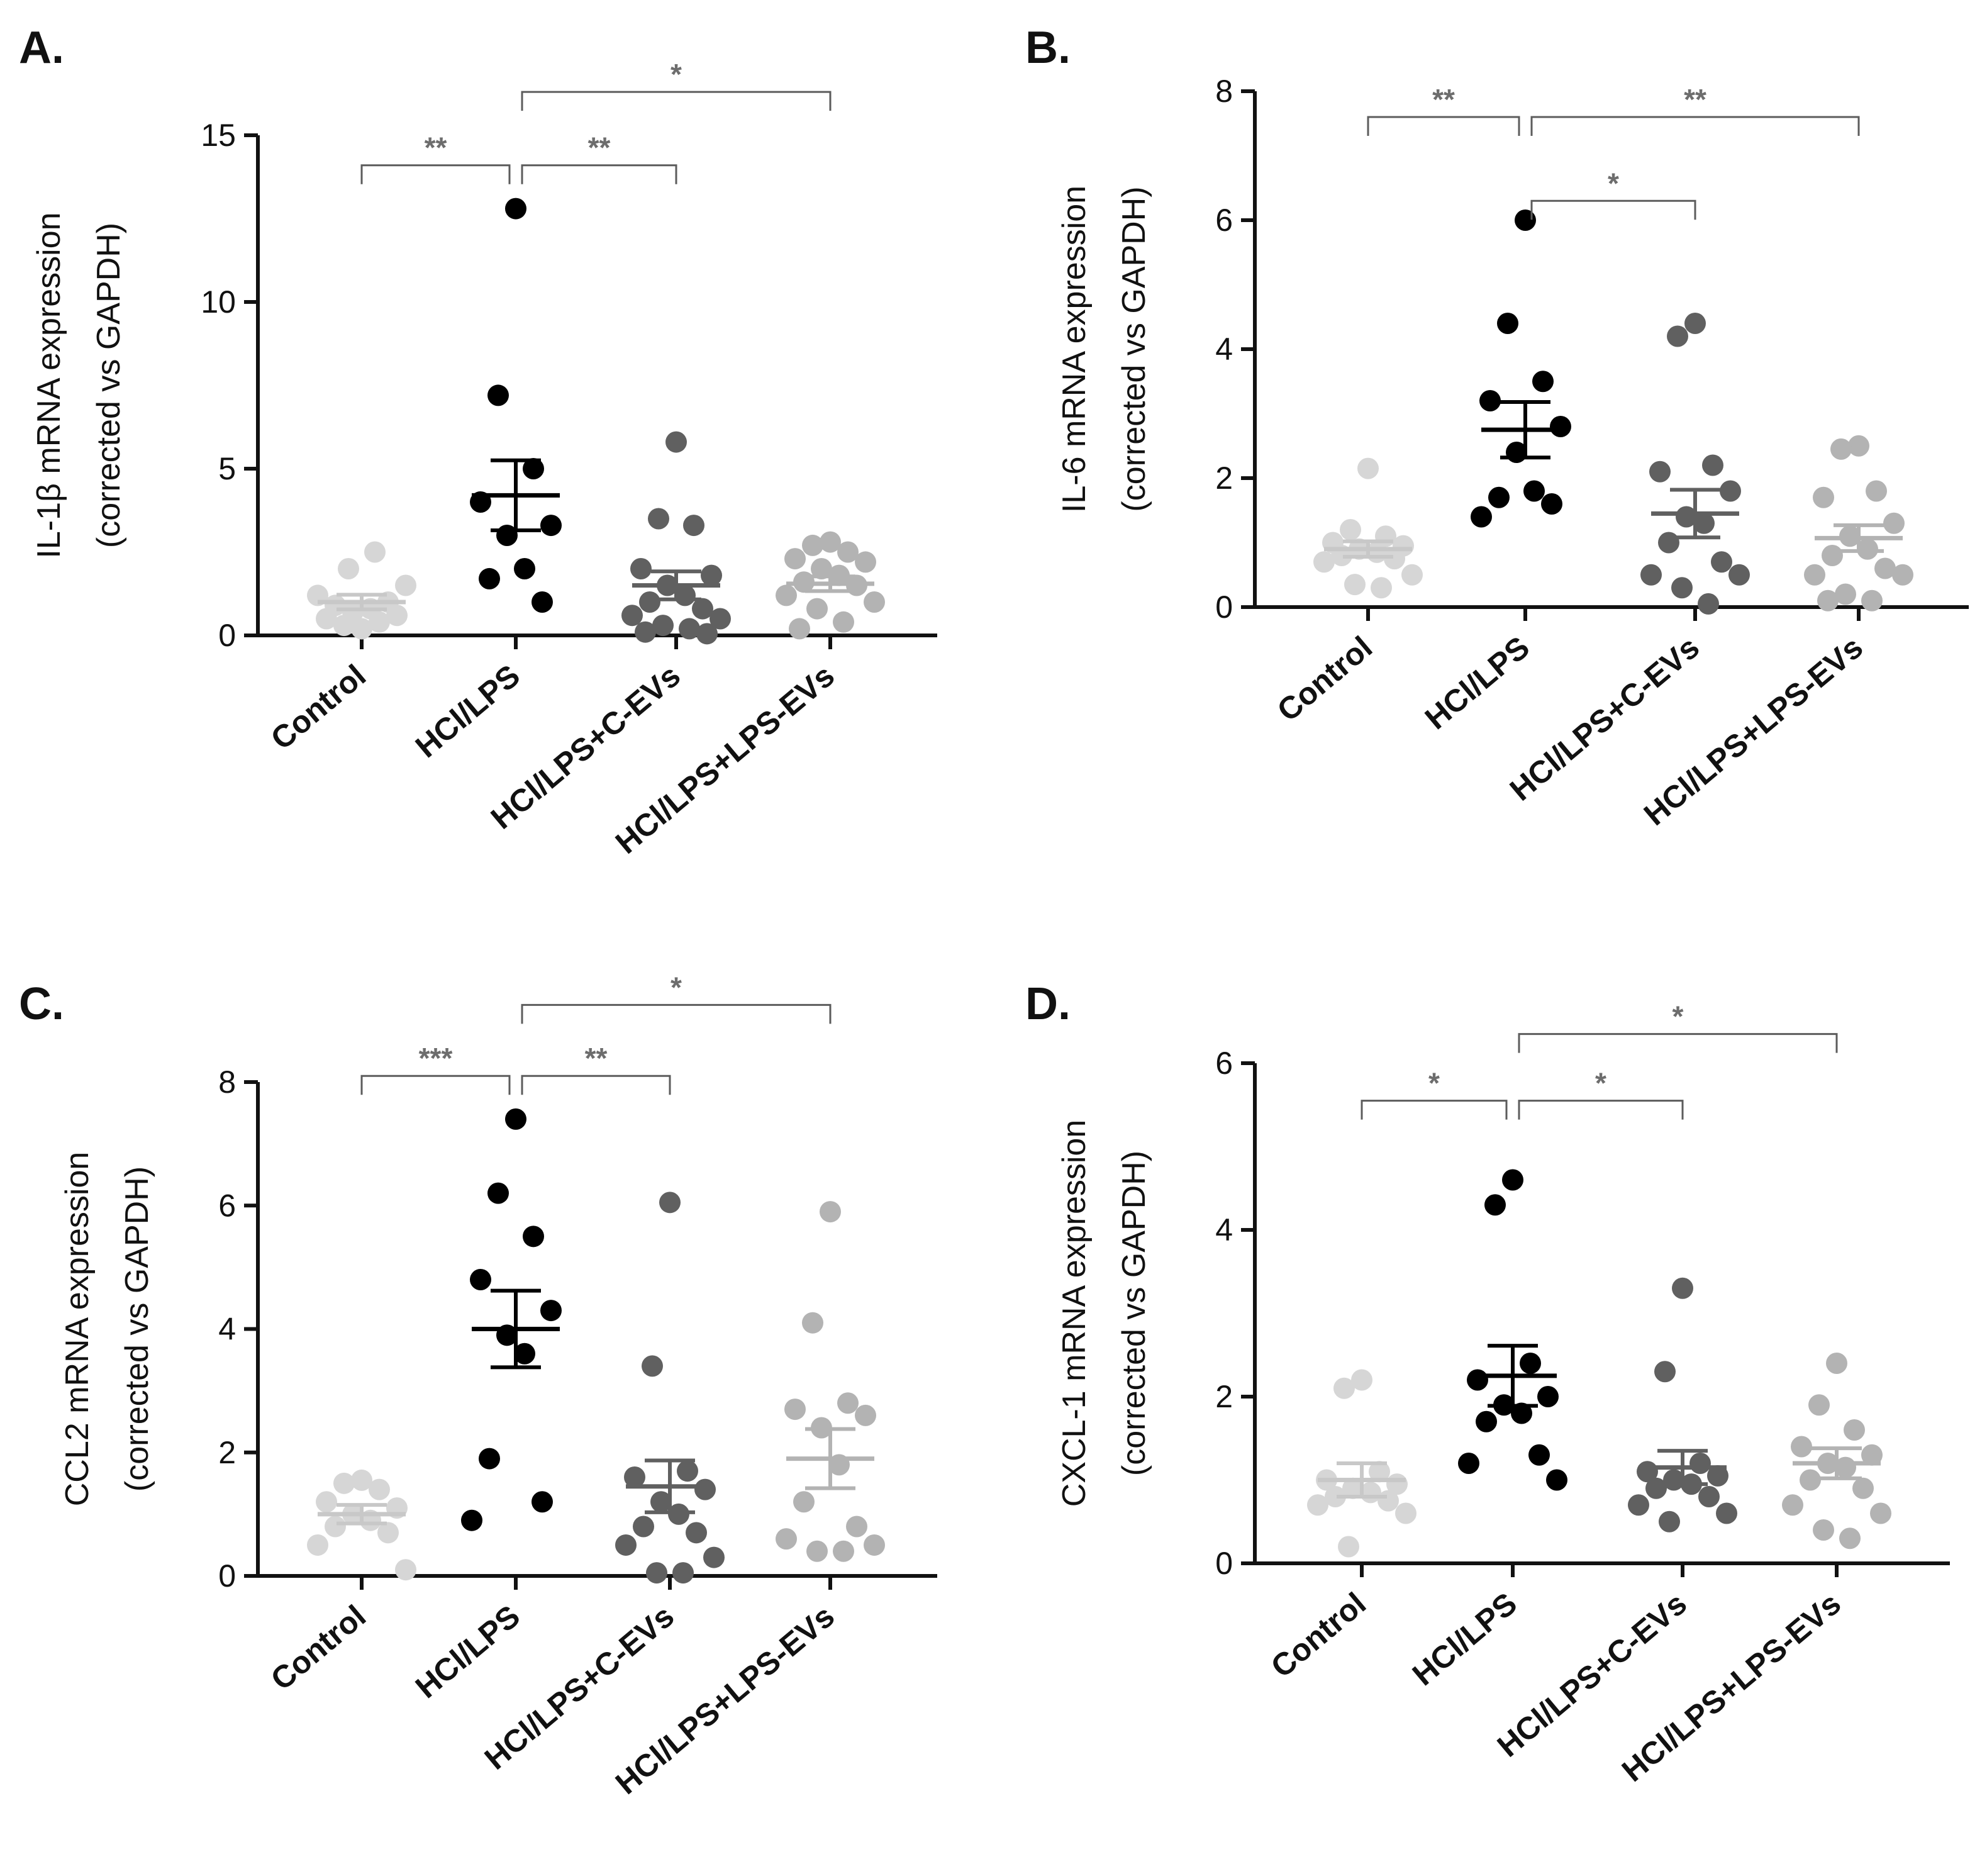  Describe the element at coordinates (41, 48) in the screenshot. I see `panel-letter: A.` at that location.